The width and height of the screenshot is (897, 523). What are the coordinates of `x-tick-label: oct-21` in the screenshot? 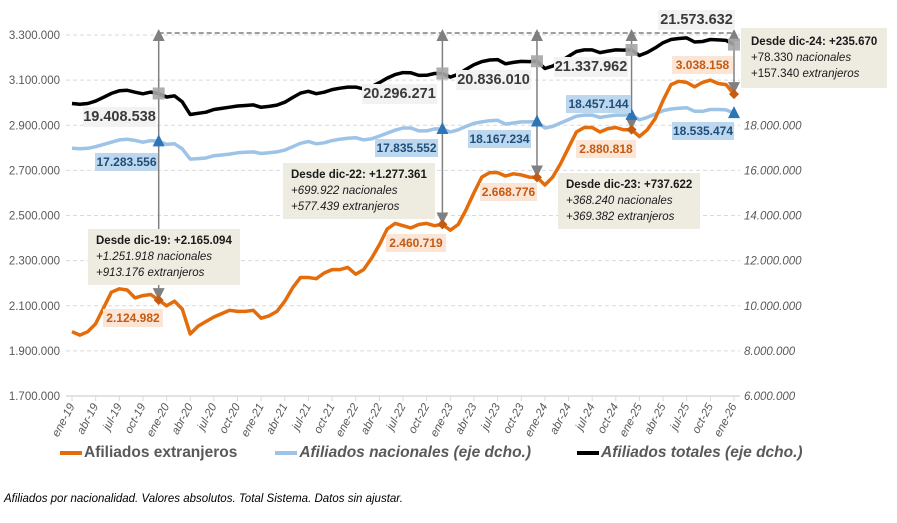 It's located at (325, 419).